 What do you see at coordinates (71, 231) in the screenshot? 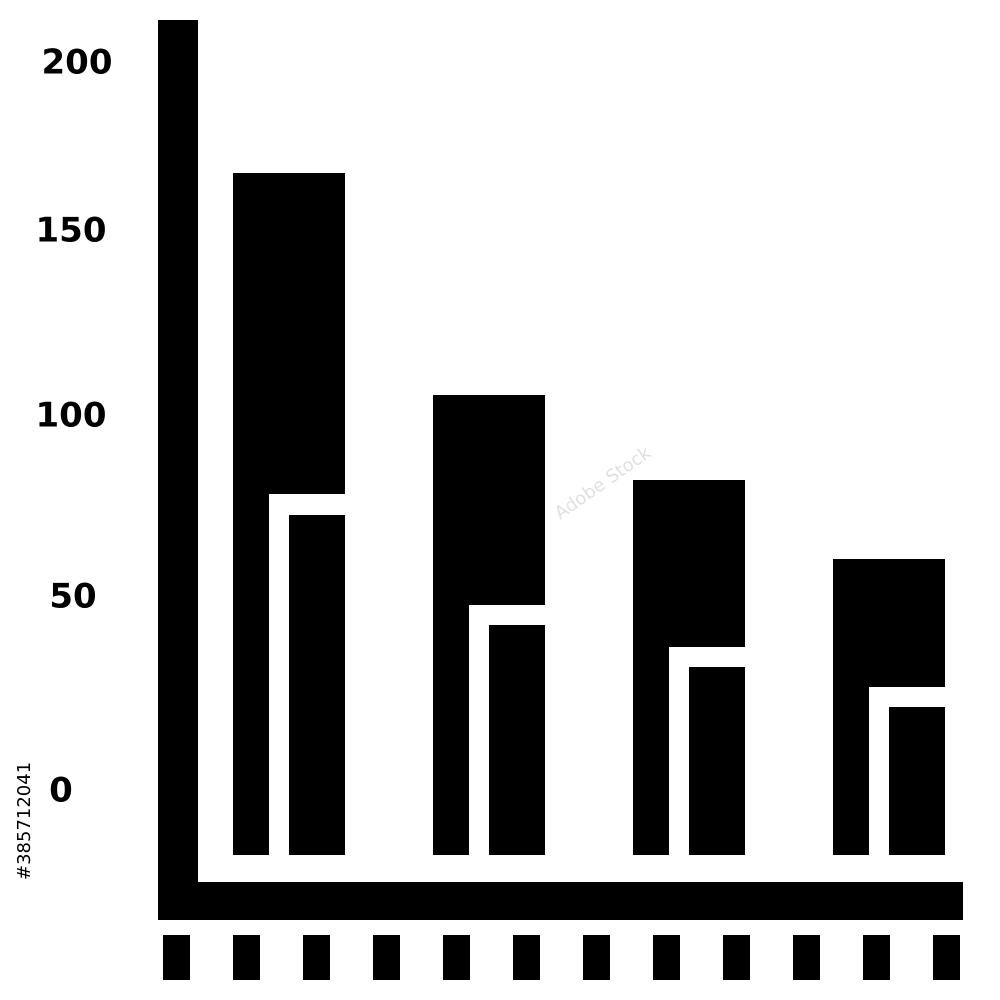
I see `axis-label: 150` at bounding box center [71, 231].